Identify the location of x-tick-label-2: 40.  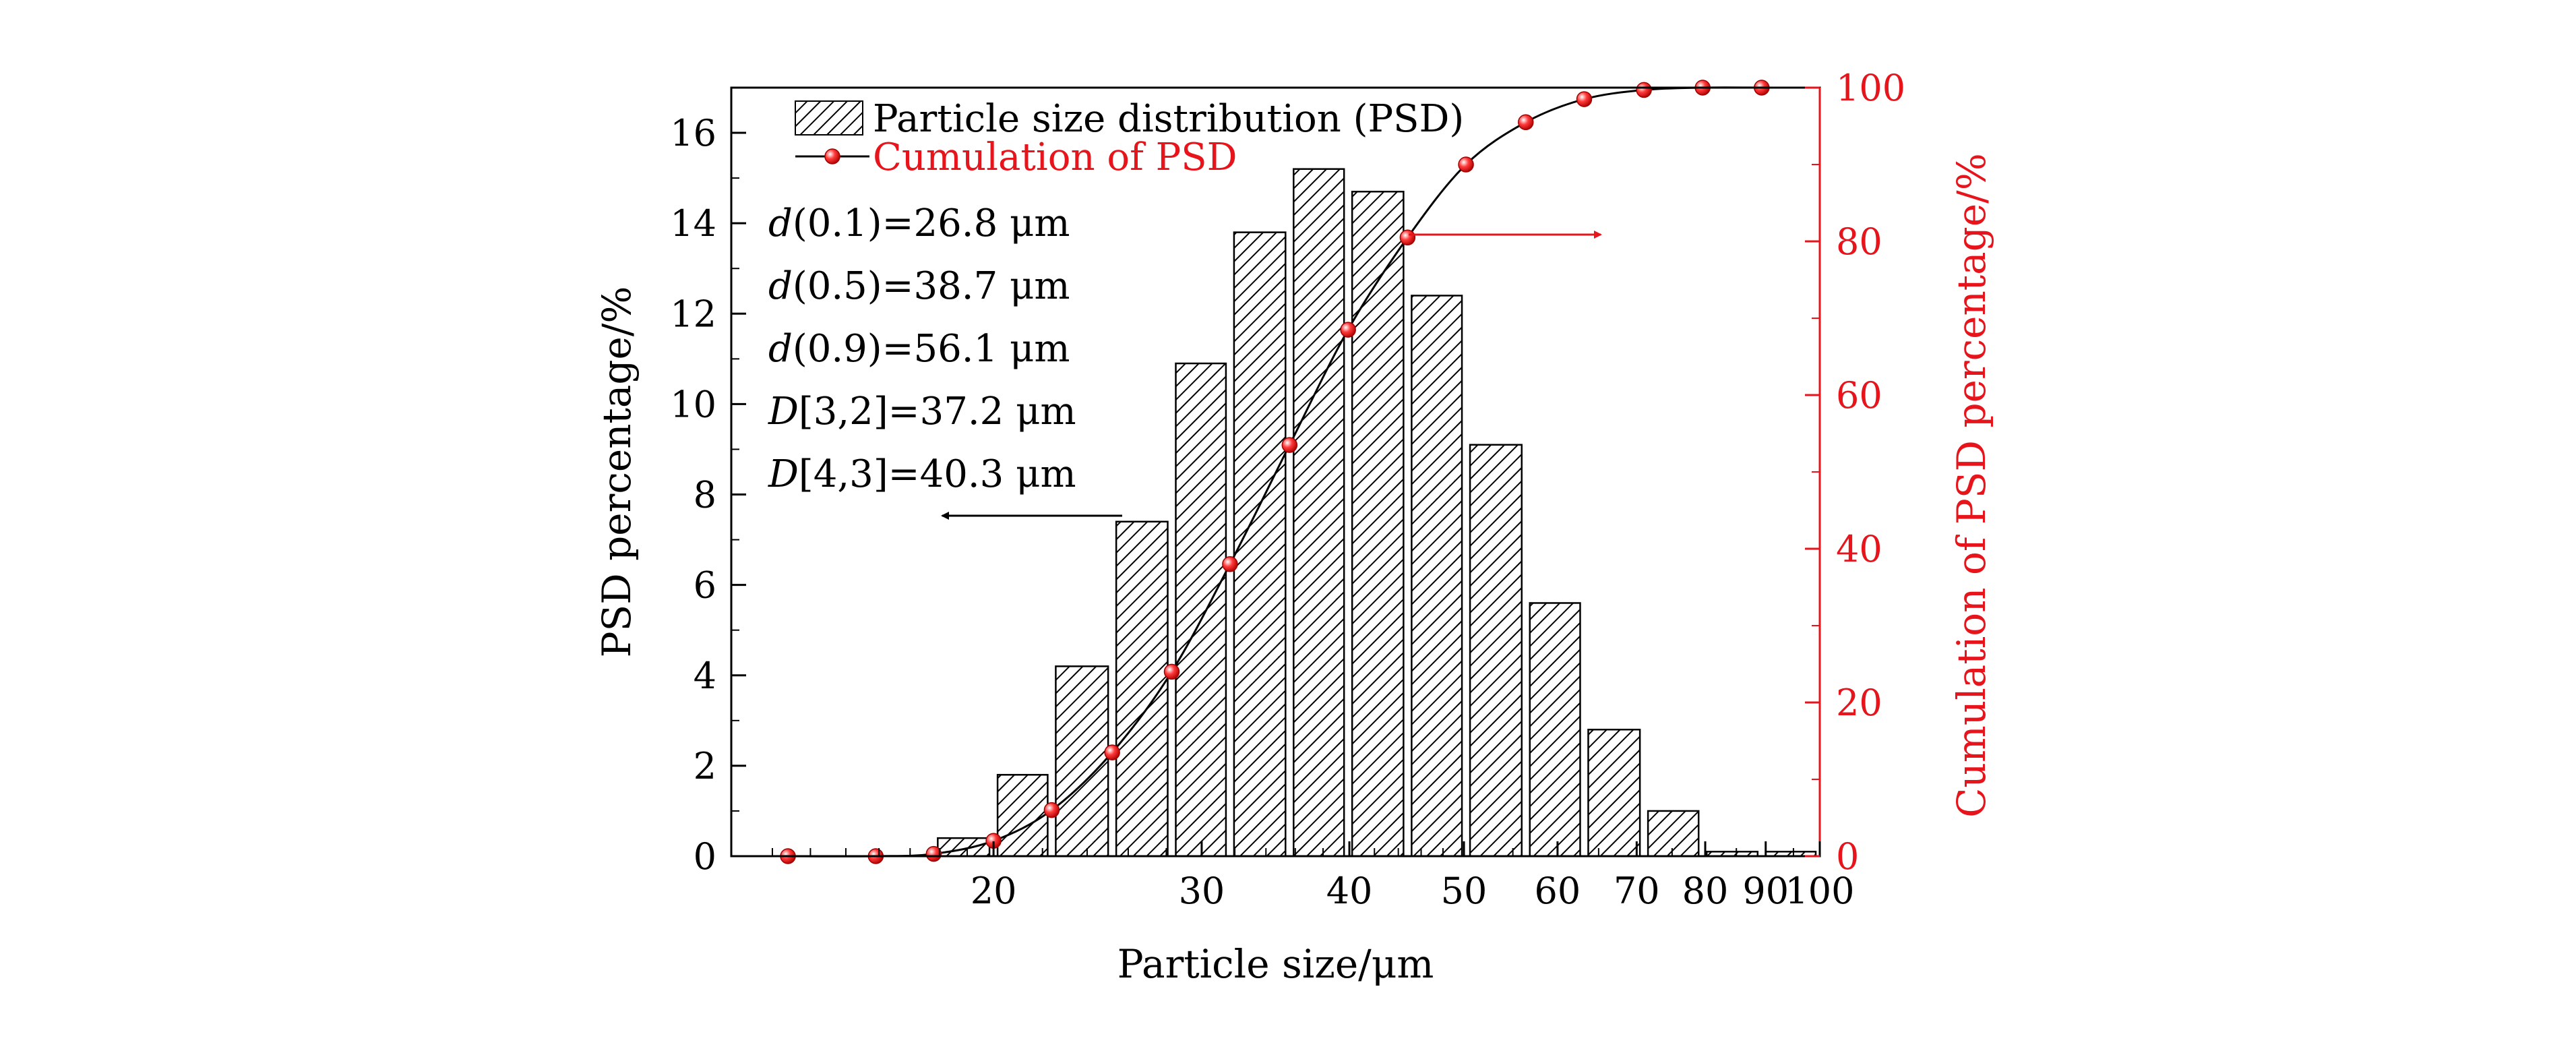
(1350, 891).